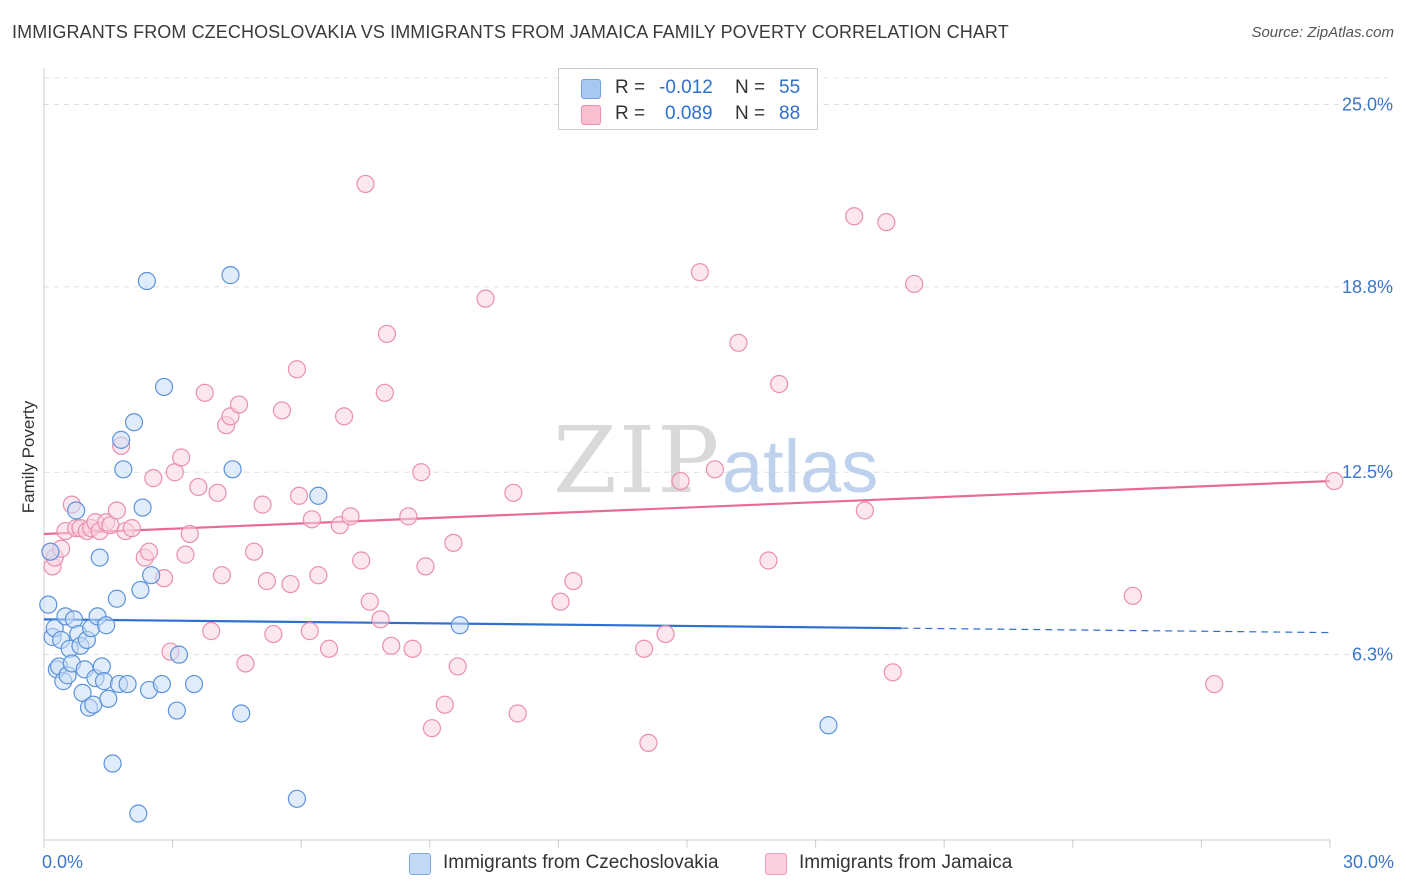 Image resolution: width=1406 pixels, height=892 pixels. What do you see at coordinates (63, 862) in the screenshot?
I see `x-tick-label-min: 0.0%` at bounding box center [63, 862].